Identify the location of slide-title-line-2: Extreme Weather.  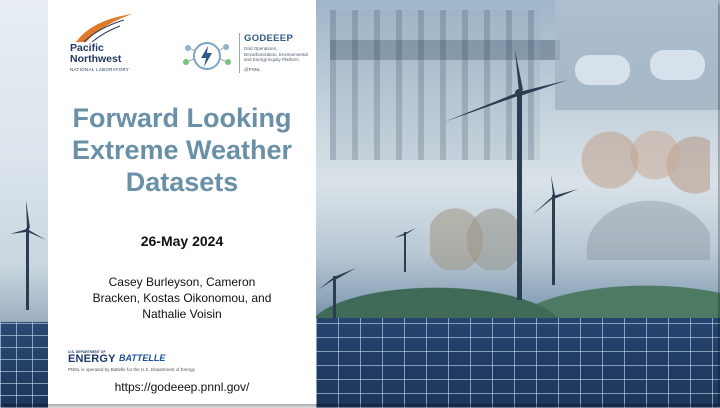
(182, 150).